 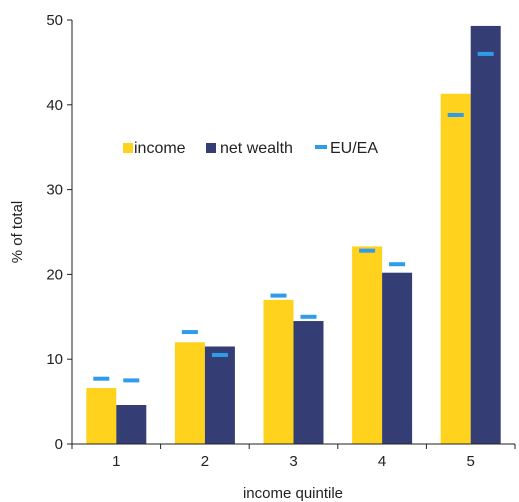 What do you see at coordinates (382, 461) in the screenshot?
I see `x-tick-label: 4` at bounding box center [382, 461].